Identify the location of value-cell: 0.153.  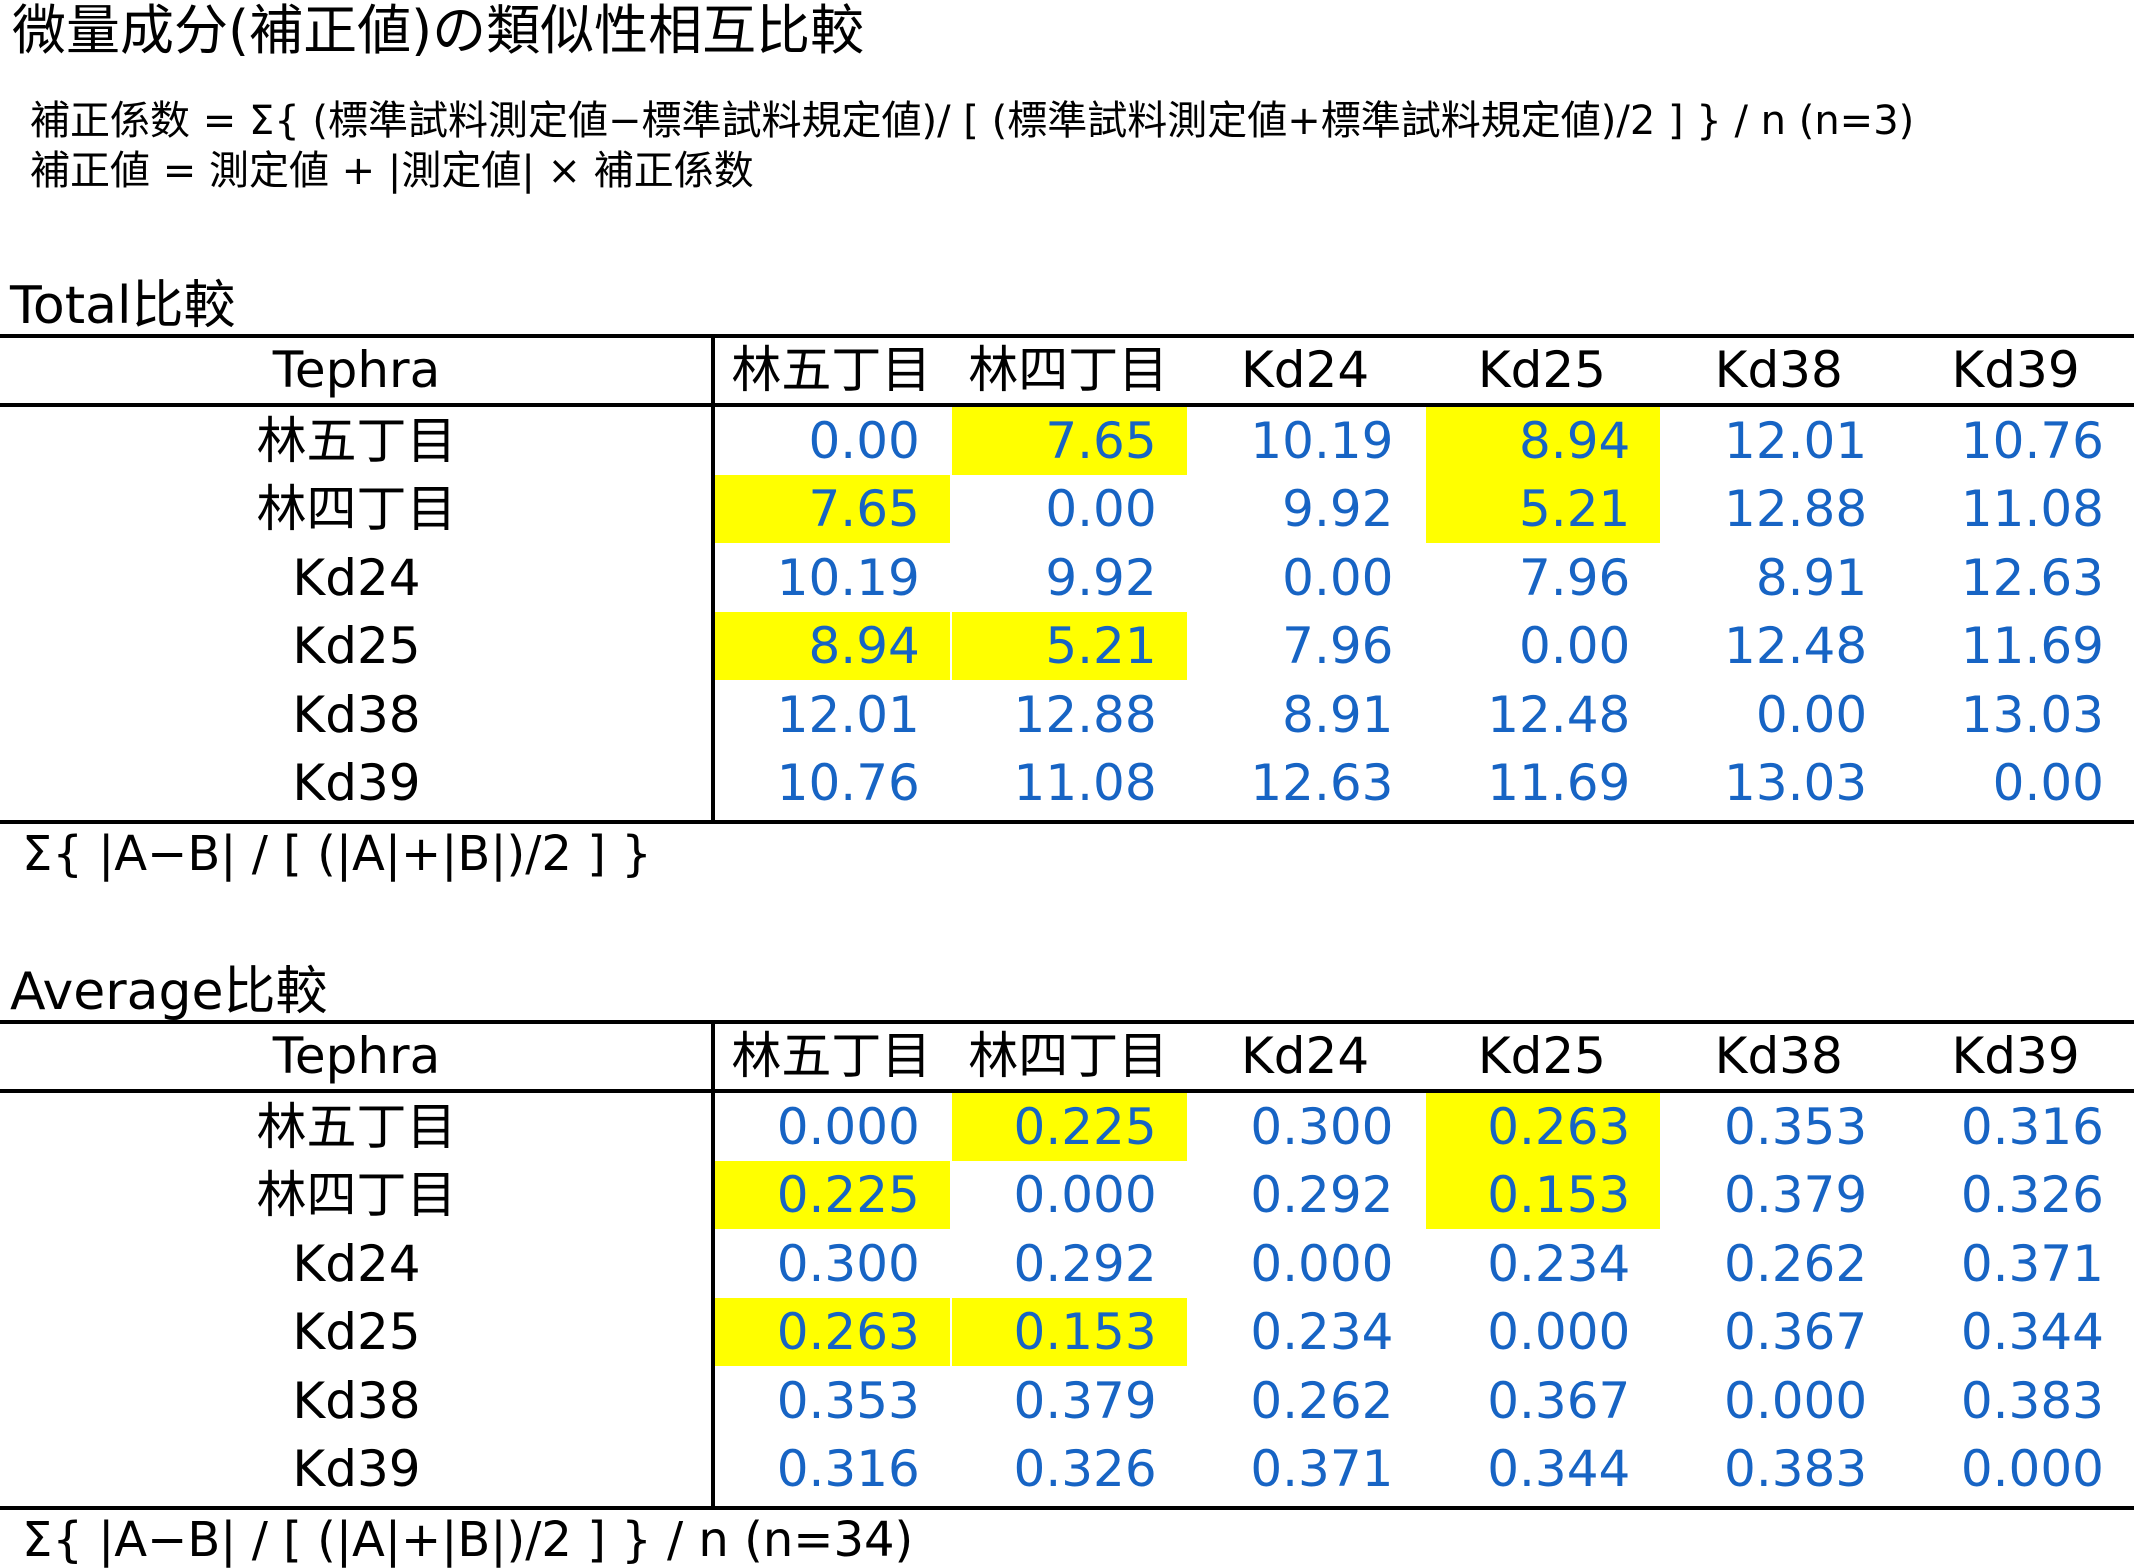
(1543, 1195).